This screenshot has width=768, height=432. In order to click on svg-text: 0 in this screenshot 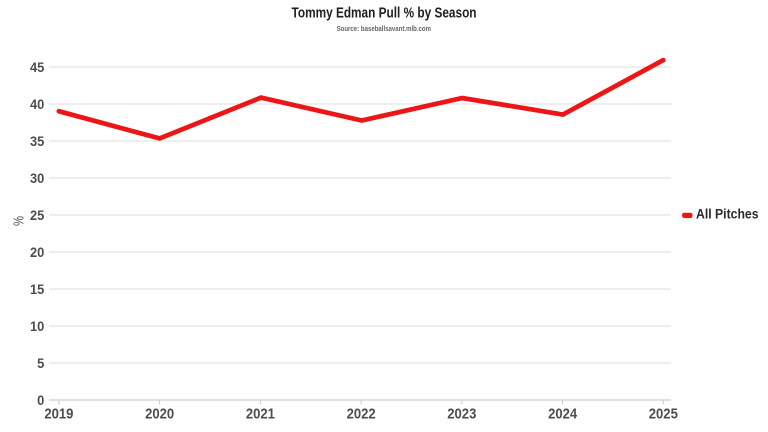, I will do `click(40, 401)`.